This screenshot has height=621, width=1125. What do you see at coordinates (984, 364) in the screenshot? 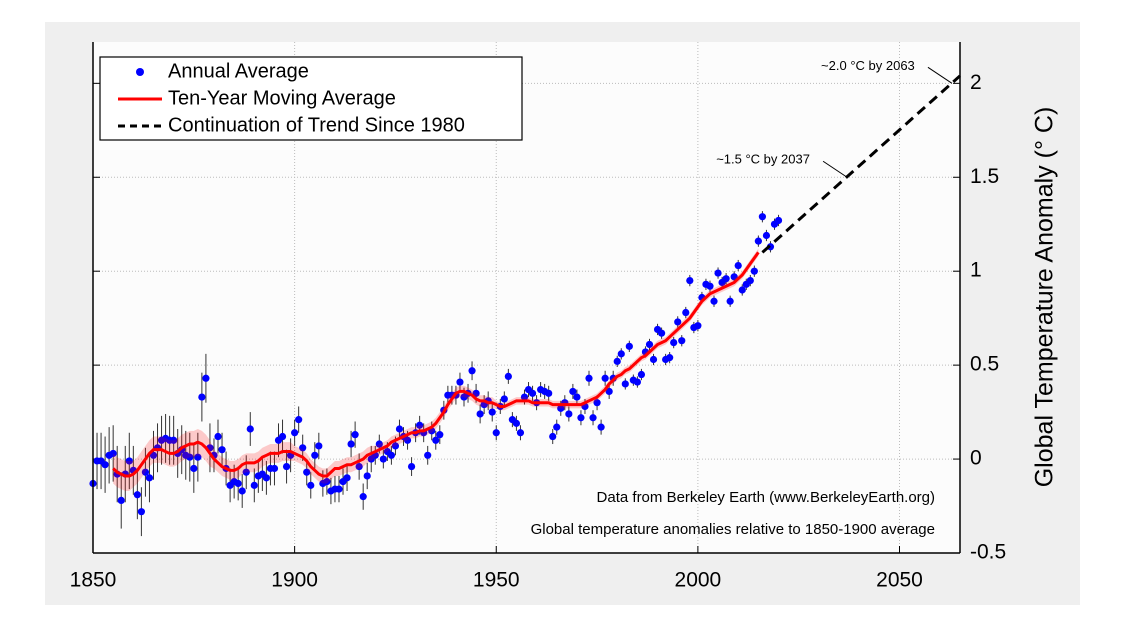
I see `y-tick-label: 0.5` at bounding box center [984, 364].